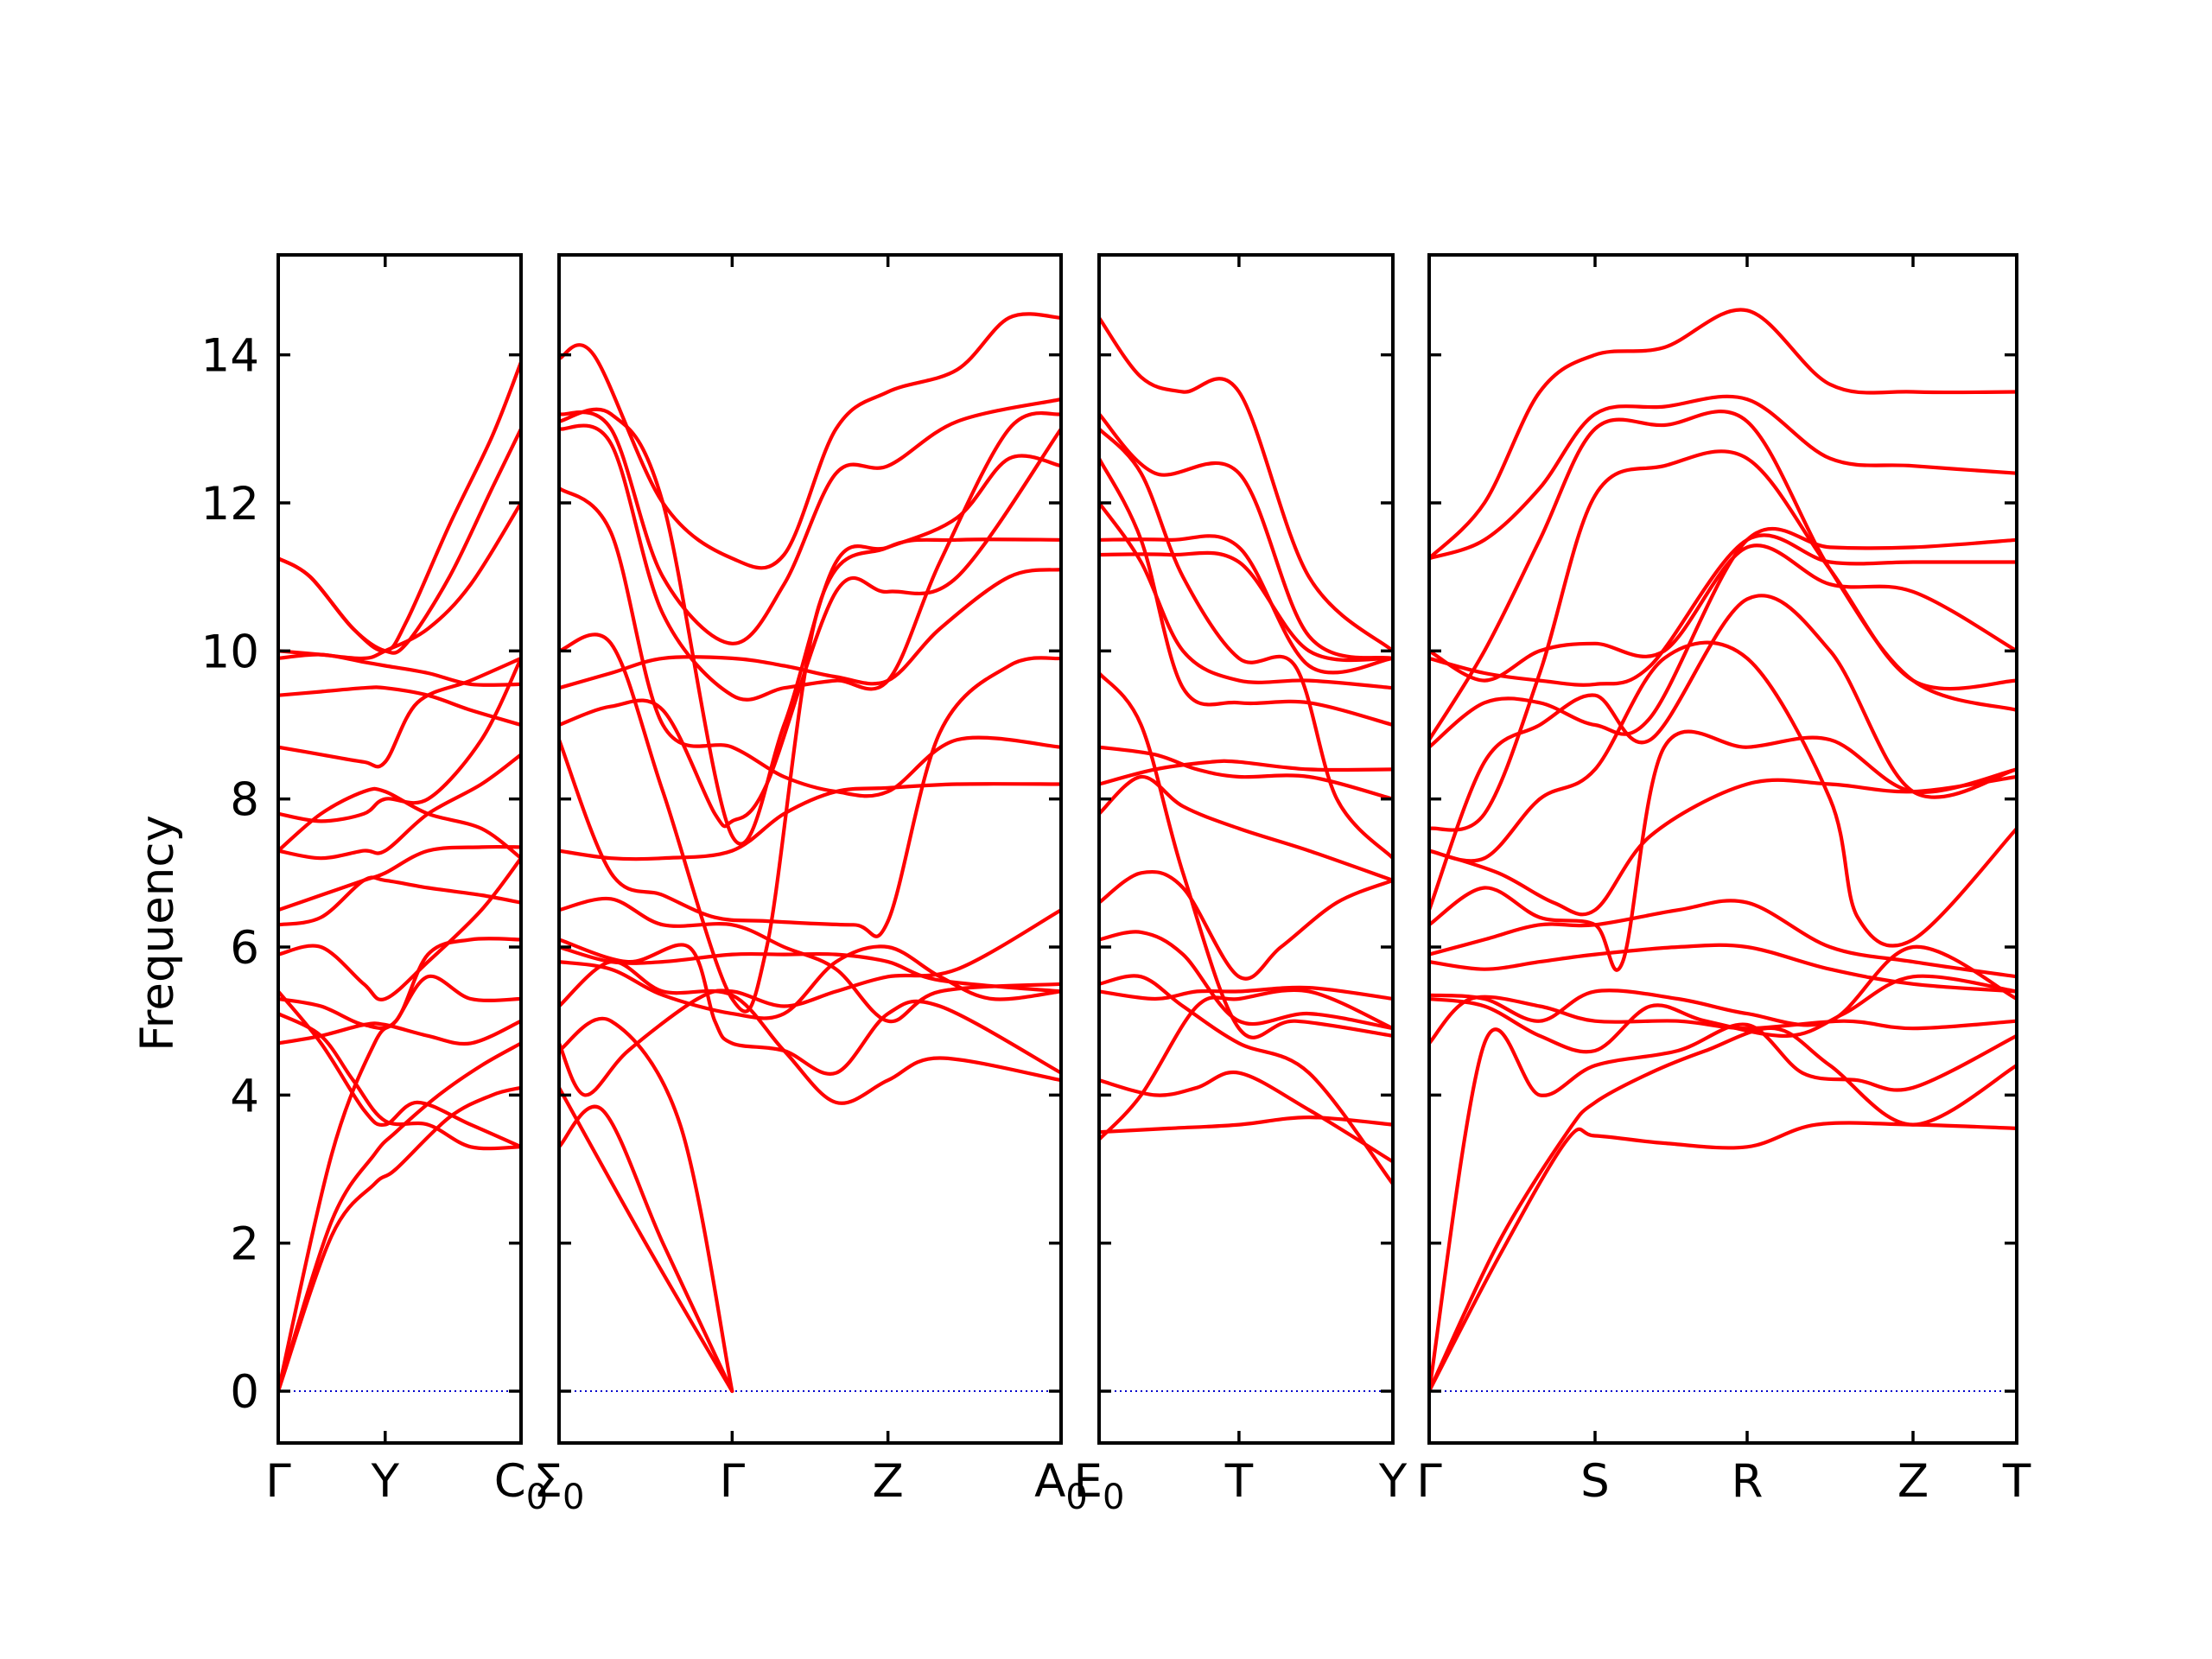  What do you see at coordinates (157, 933) in the screenshot?
I see `y-axis-title: Frequency` at bounding box center [157, 933].